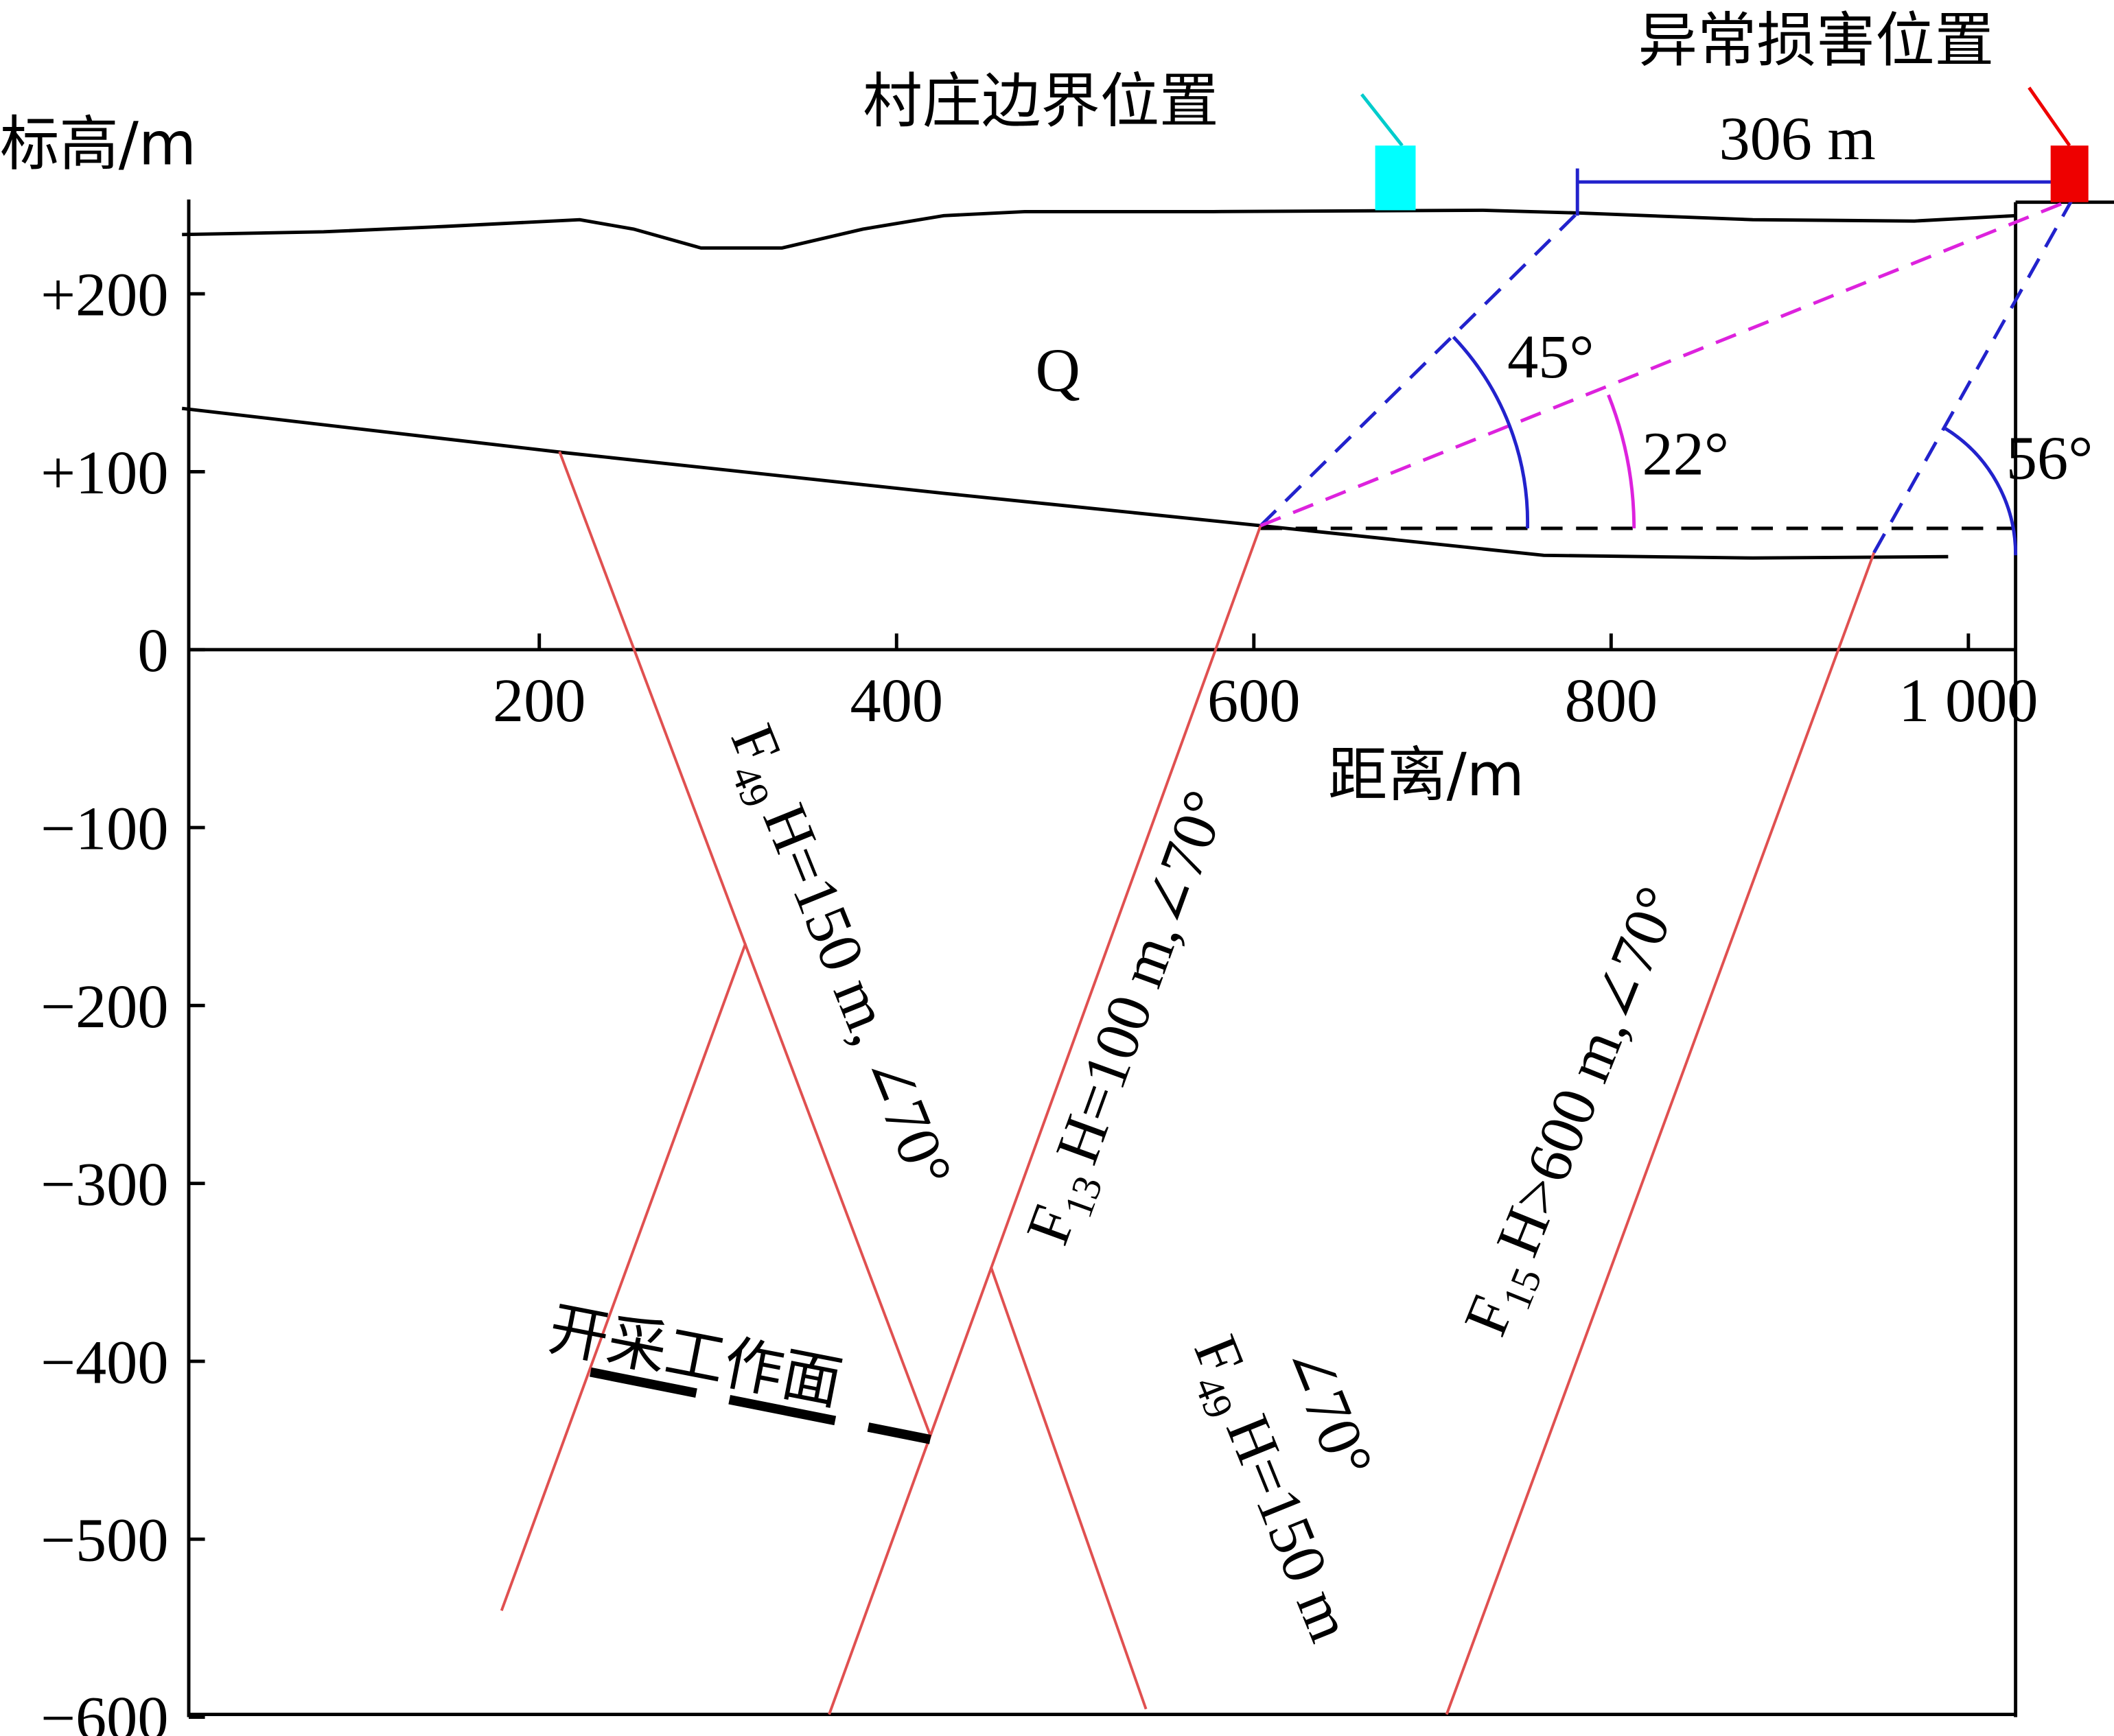 This screenshot has height=1736, width=2114. What do you see at coordinates (539, 701) in the screenshot?
I see `x-tick-label: 200` at bounding box center [539, 701].